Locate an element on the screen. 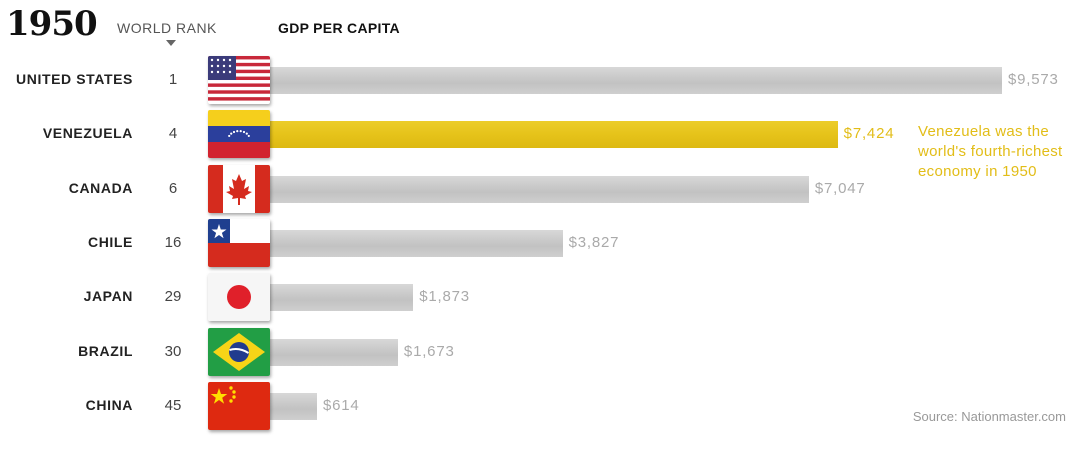 The height and width of the screenshot is (457, 1080). gdp-value-label: $7,424 is located at coordinates (869, 134).